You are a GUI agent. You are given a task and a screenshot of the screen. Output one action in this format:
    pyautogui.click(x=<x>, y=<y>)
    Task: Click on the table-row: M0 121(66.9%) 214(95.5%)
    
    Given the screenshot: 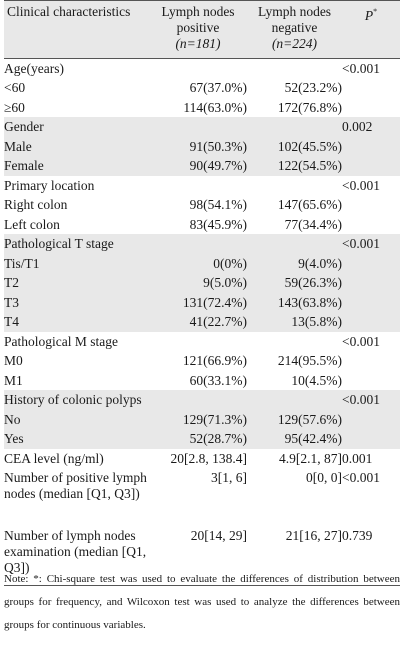 What is the action you would take?
    pyautogui.click(x=202, y=361)
    